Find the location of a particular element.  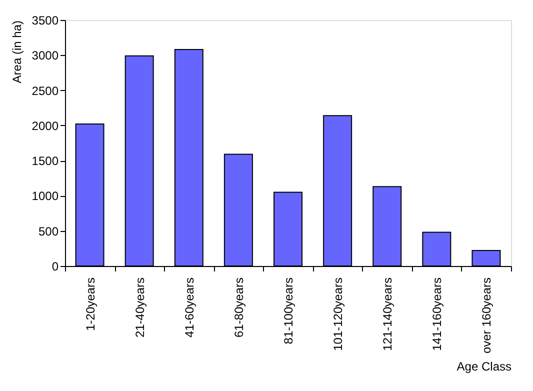

y-tick-label: 3000 is located at coordinates (45, 55).